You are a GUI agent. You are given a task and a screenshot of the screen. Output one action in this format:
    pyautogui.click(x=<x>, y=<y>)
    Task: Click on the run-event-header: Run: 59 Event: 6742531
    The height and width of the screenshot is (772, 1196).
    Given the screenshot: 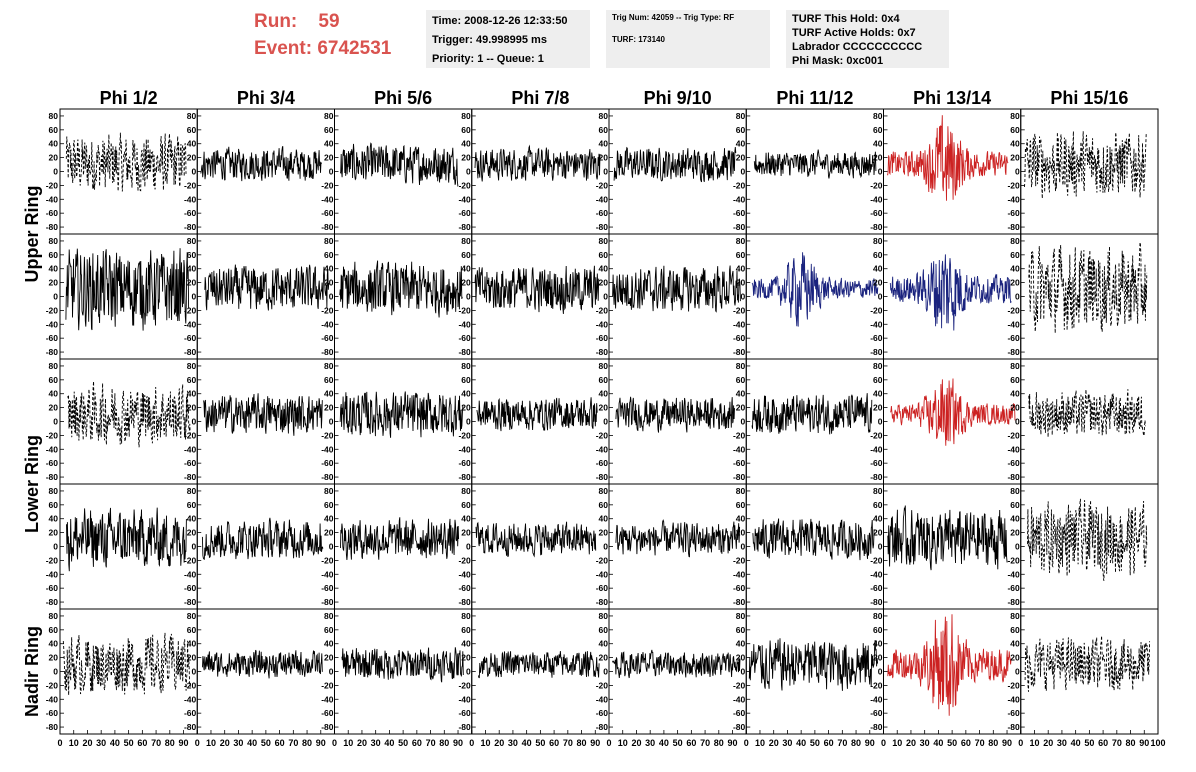 What is the action you would take?
    pyautogui.click(x=322, y=35)
    